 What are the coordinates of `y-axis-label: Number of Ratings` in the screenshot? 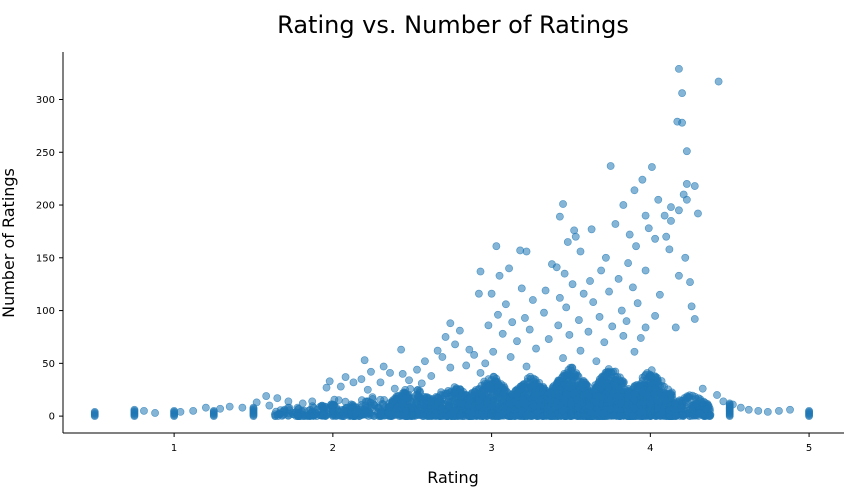 It's located at (9, 243).